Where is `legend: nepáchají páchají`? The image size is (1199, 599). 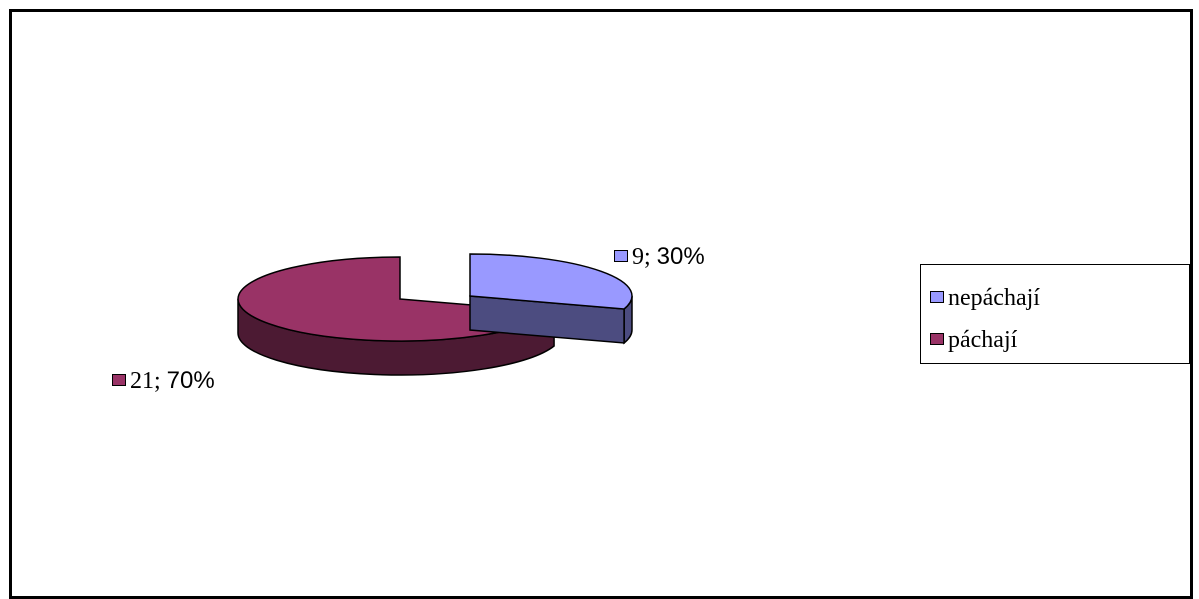 legend: nepáchají páchají is located at coordinates (1055, 314).